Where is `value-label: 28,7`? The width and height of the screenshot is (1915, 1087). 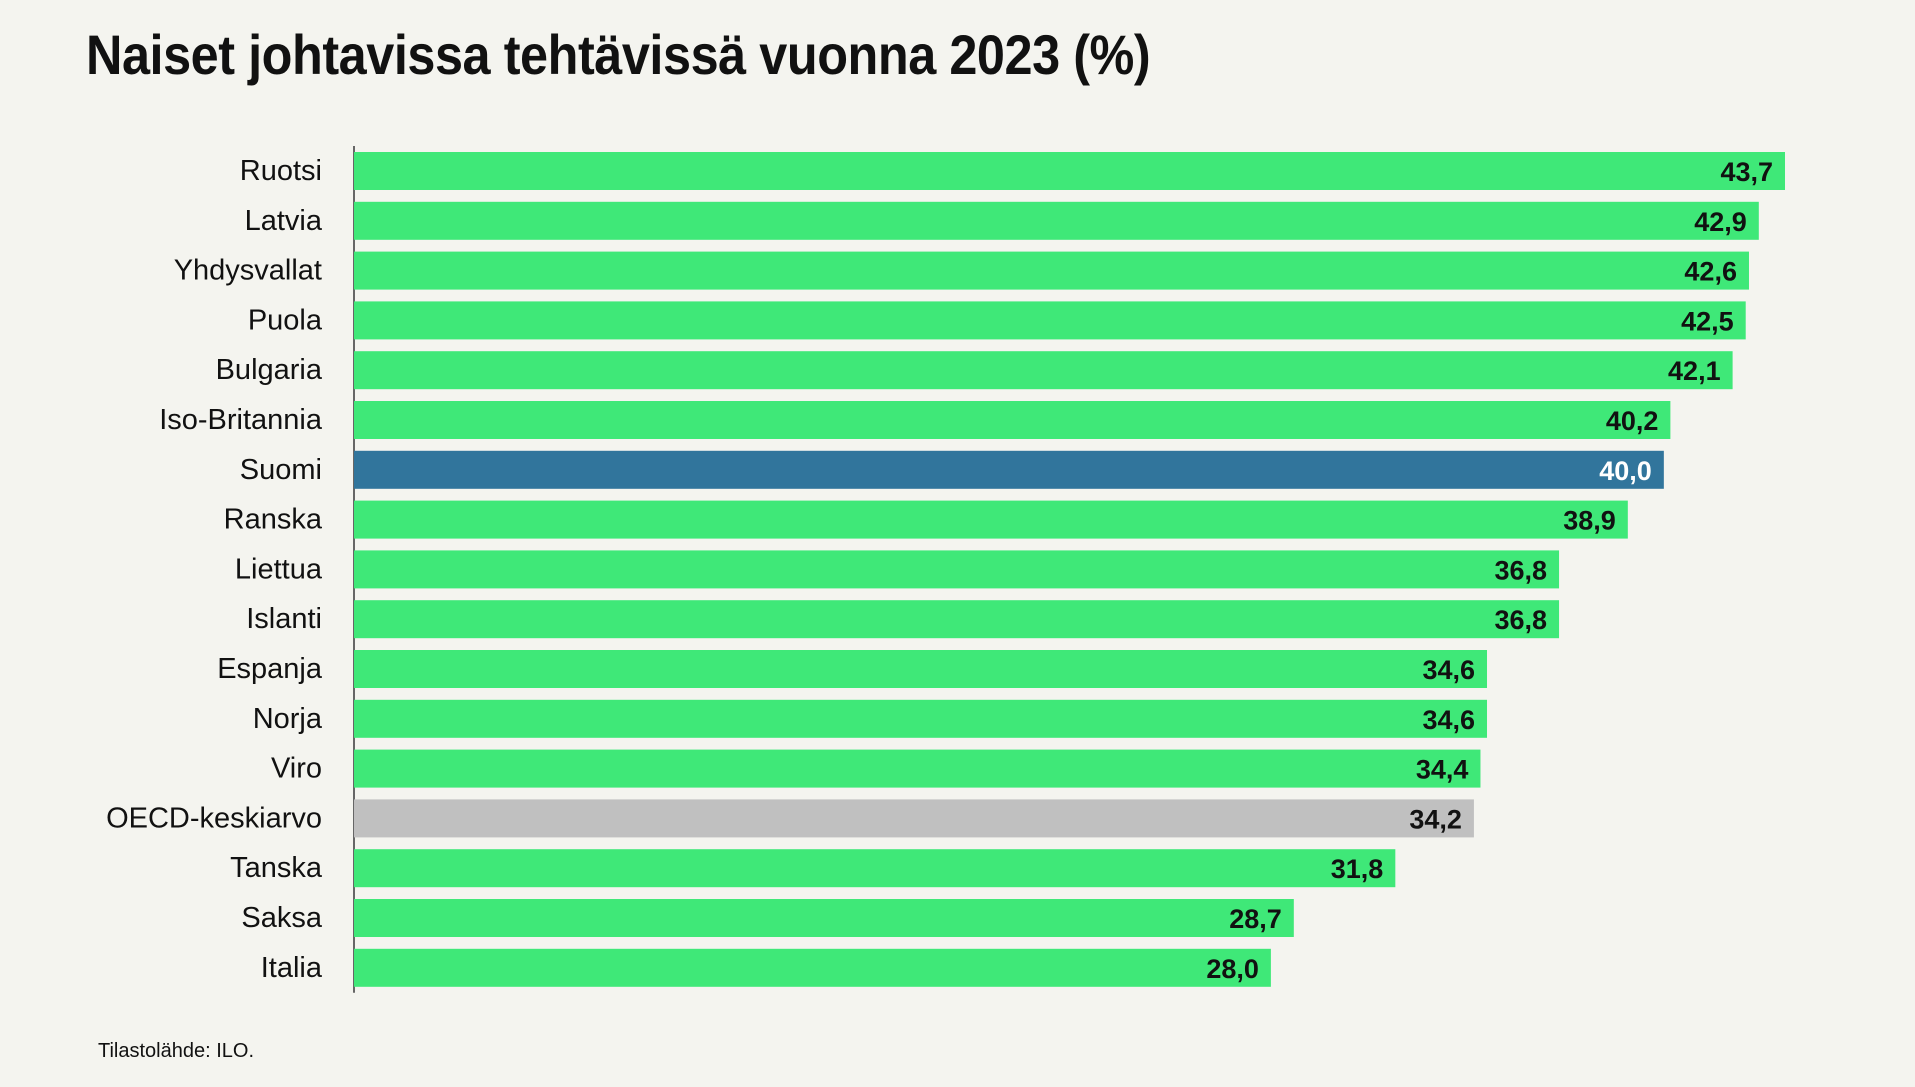 value-label: 28,7 is located at coordinates (1255, 919).